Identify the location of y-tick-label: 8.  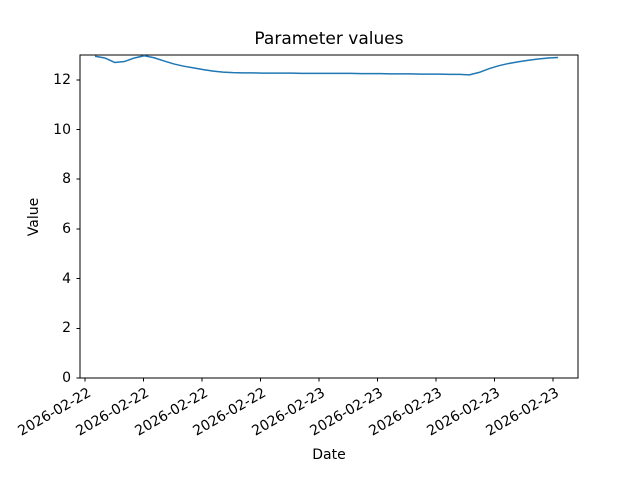
(66, 179).